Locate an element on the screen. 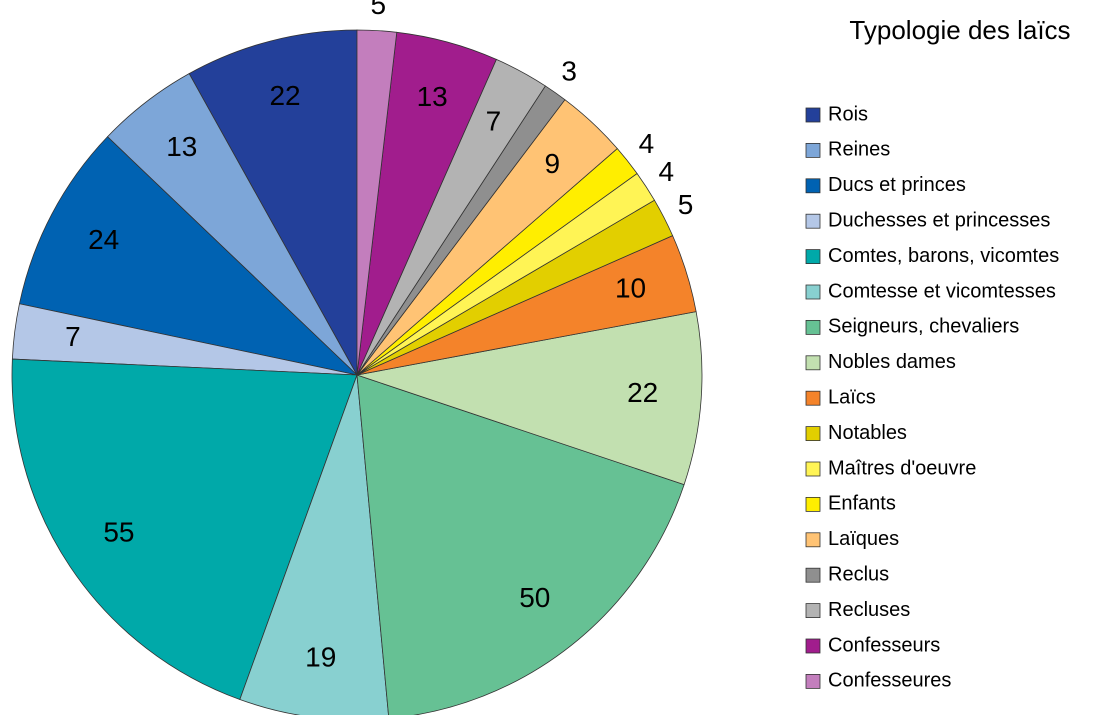 Image resolution: width=1108 pixels, height=715 pixels. legend-label: Reines is located at coordinates (859, 150).